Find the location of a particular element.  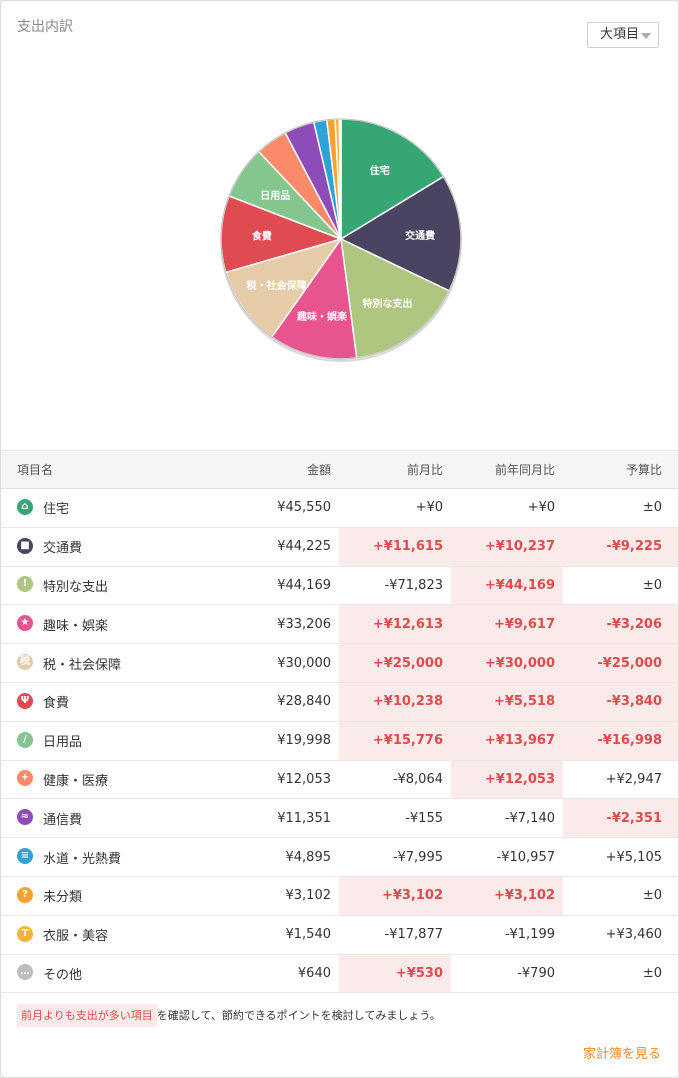

tax-icon: 税 is located at coordinates (25, 662).